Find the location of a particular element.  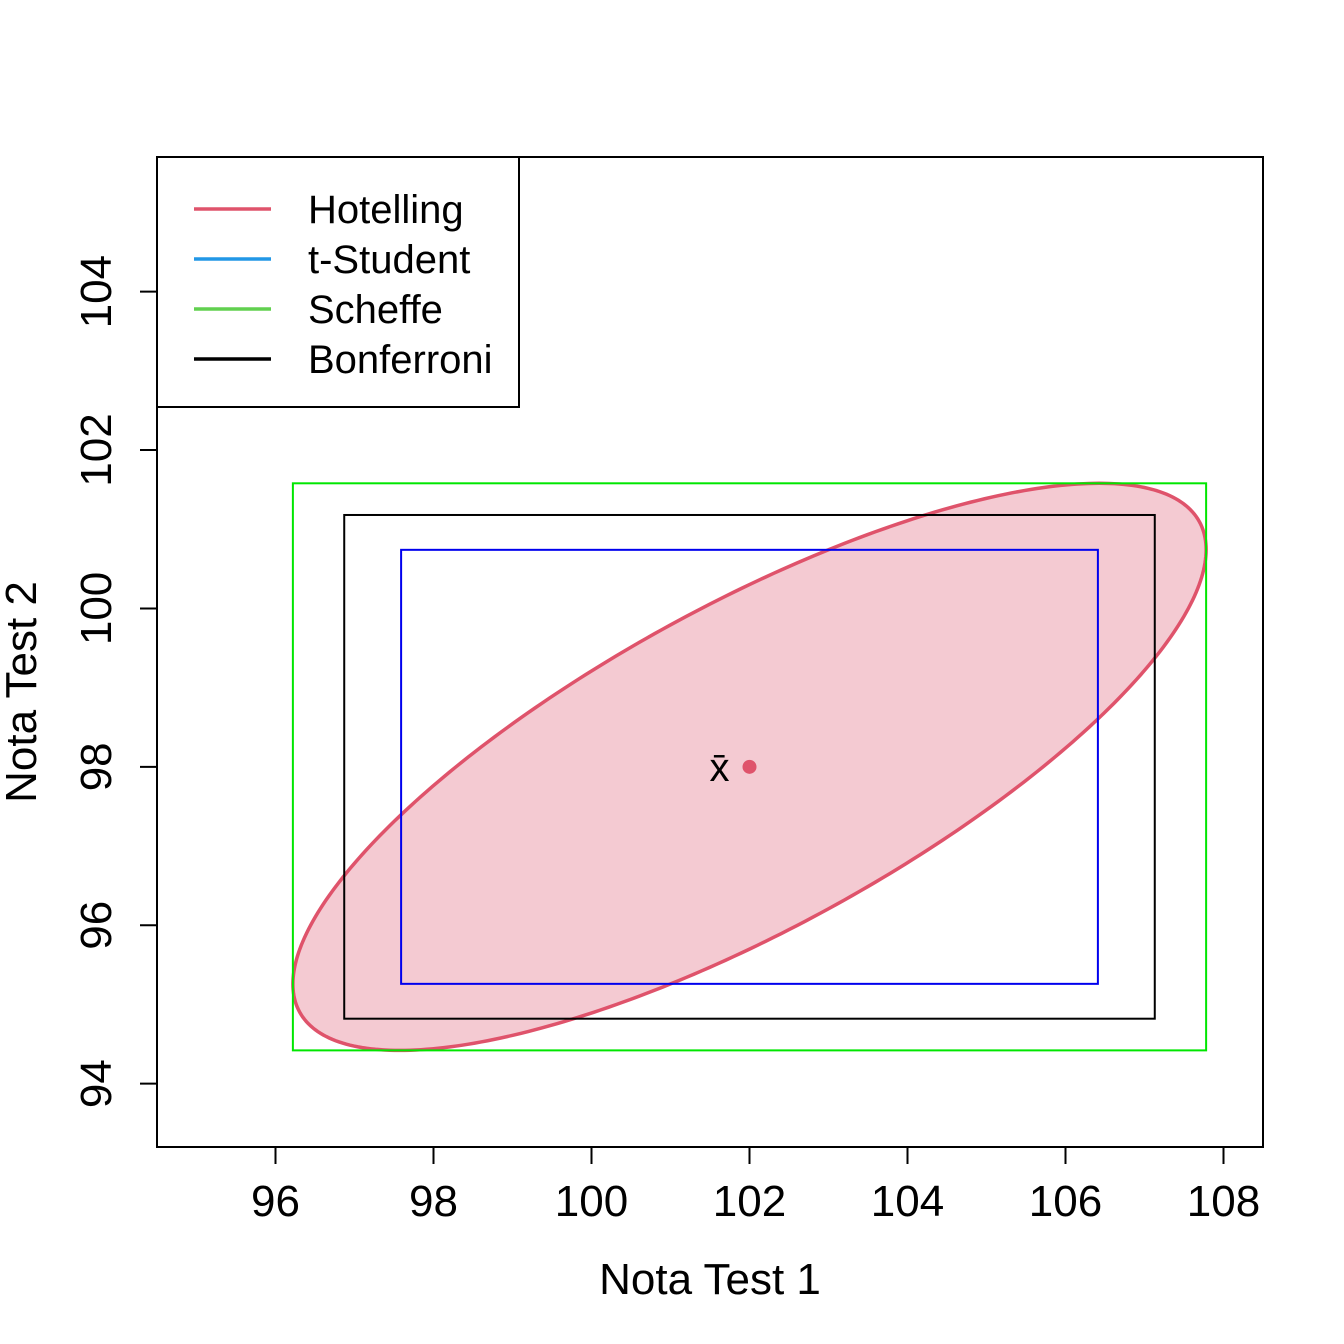

x-tick-label: 104 is located at coordinates (907, 1201).